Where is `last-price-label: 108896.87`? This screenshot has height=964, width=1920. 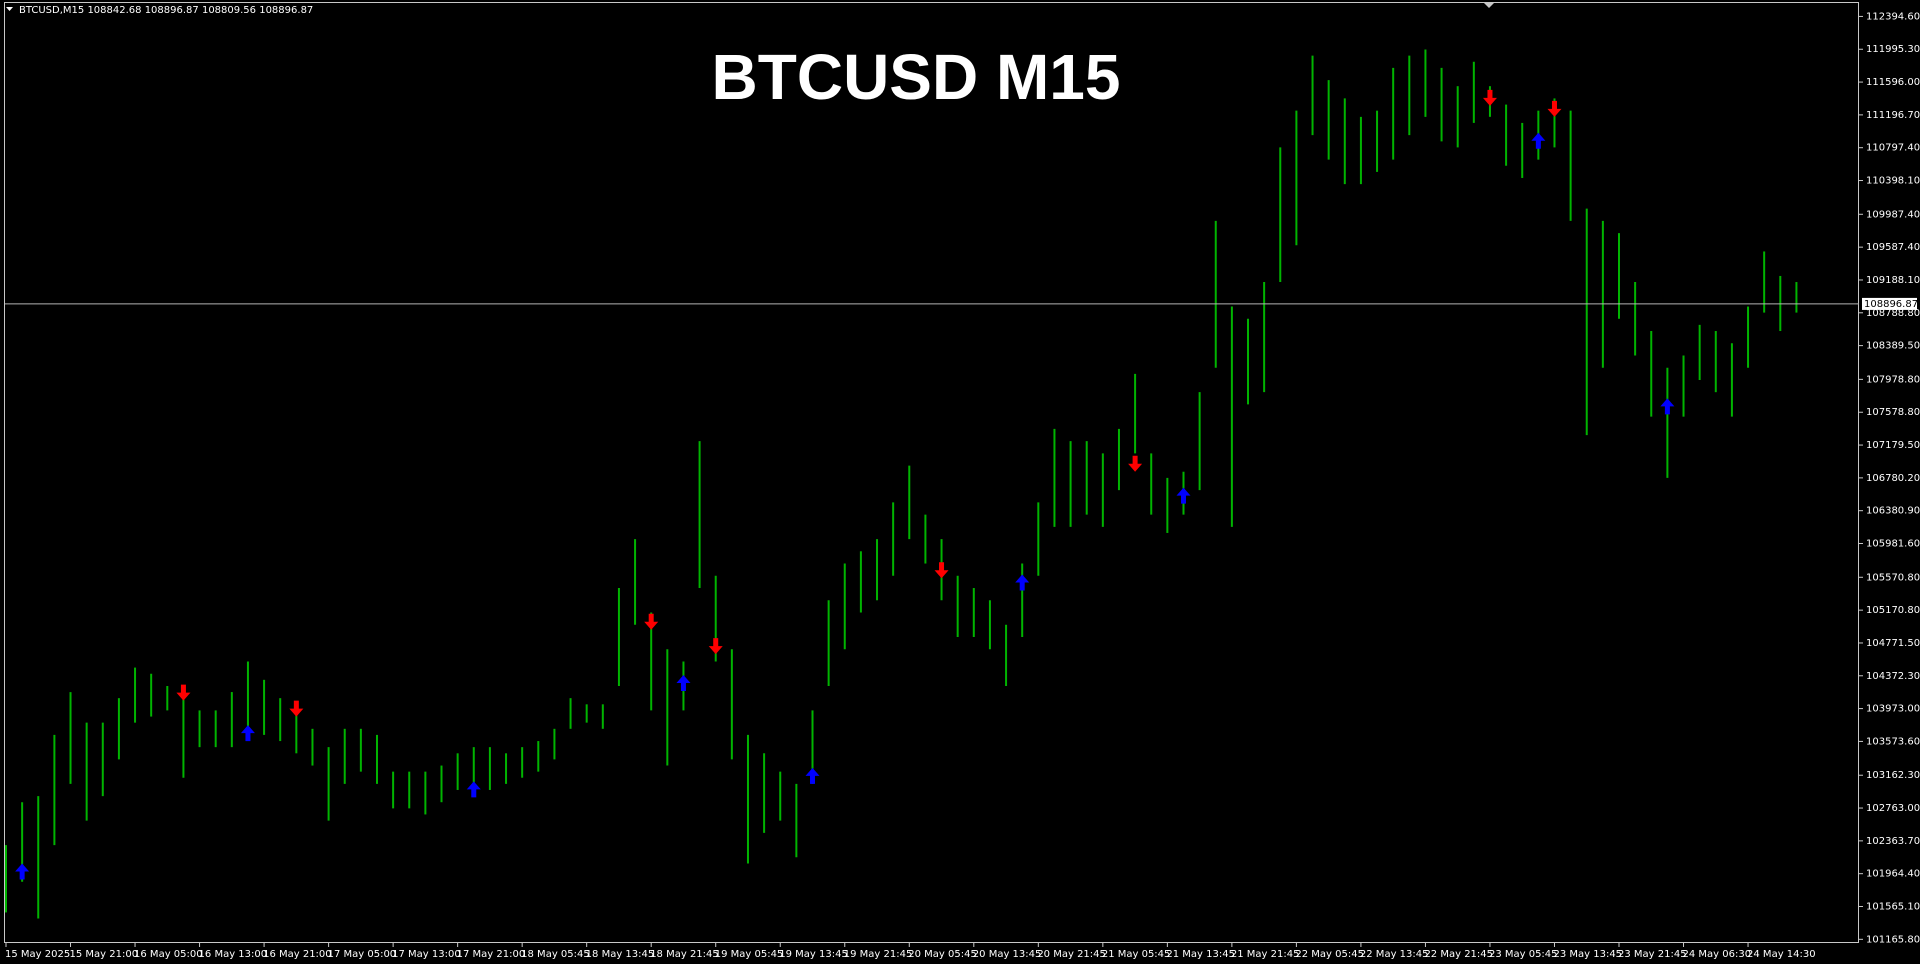 last-price-label: 108896.87 is located at coordinates (1891, 304).